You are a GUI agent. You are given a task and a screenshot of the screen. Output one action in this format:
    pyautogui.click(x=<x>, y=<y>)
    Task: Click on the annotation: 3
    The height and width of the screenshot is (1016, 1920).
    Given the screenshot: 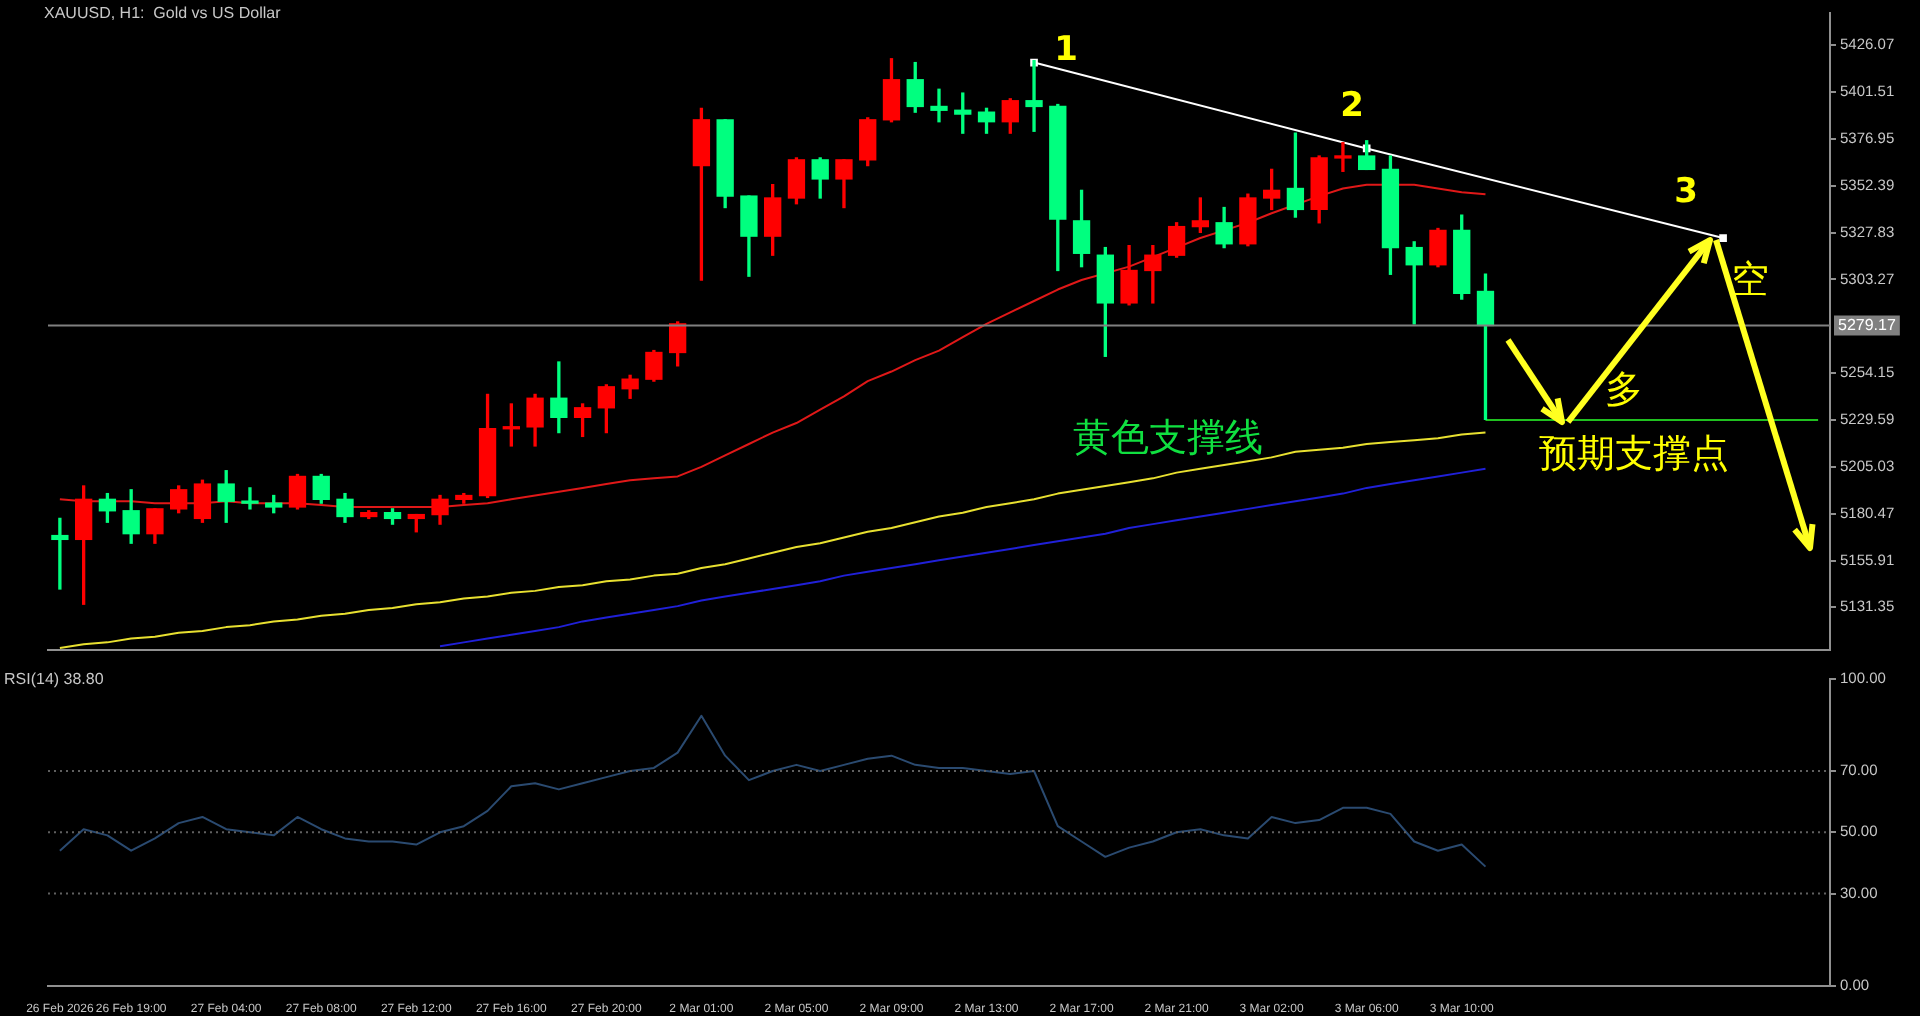 What is the action you would take?
    pyautogui.click(x=1686, y=192)
    